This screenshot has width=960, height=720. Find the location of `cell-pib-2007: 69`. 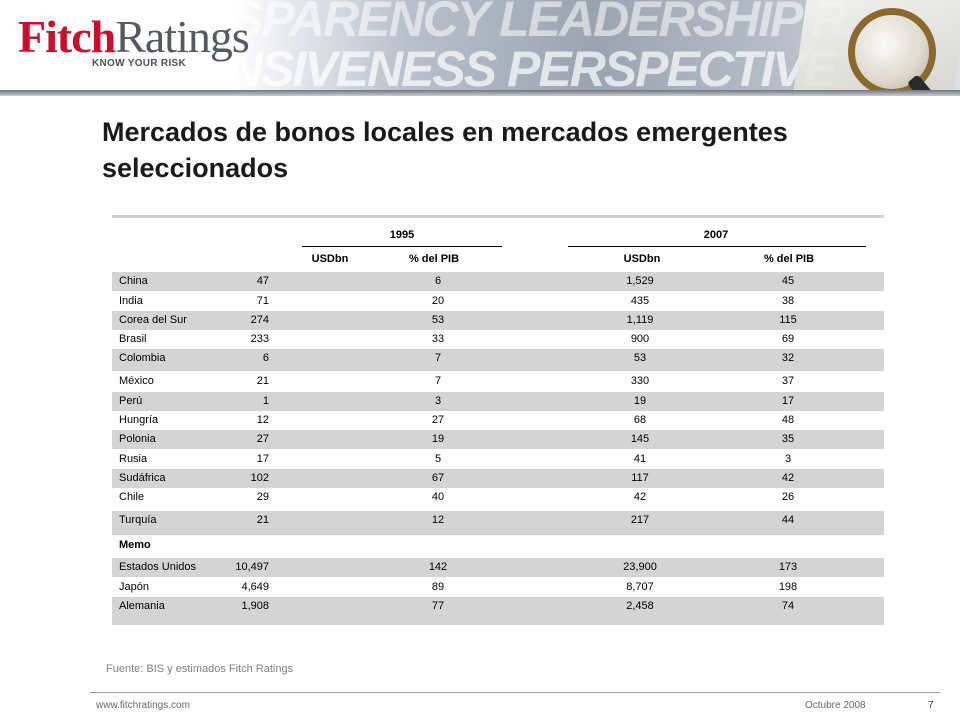

cell-pib-2007: 69 is located at coordinates (788, 339).